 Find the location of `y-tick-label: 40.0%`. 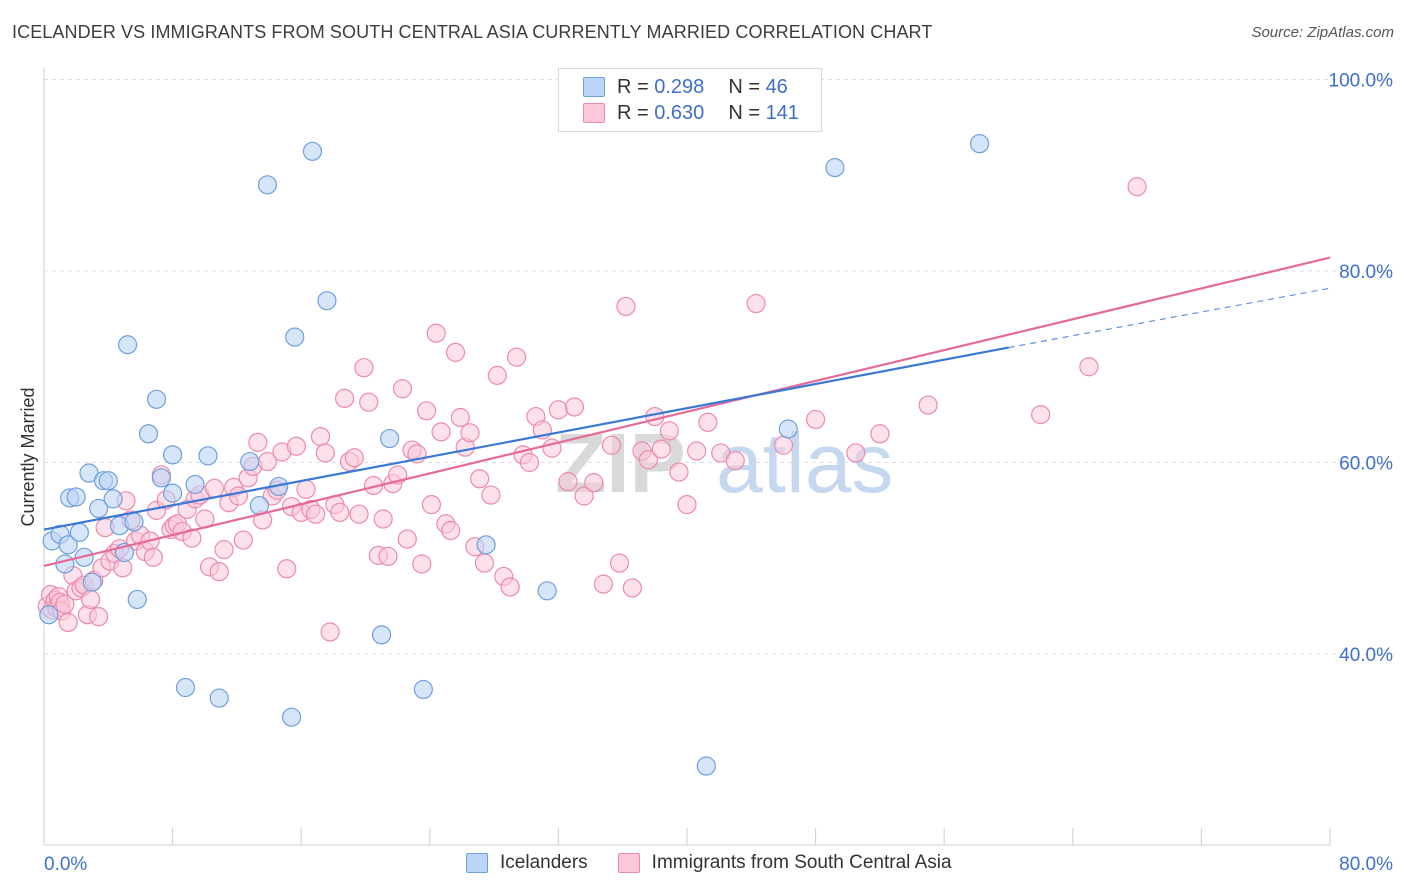

y-tick-label: 40.0% is located at coordinates (1366, 655).